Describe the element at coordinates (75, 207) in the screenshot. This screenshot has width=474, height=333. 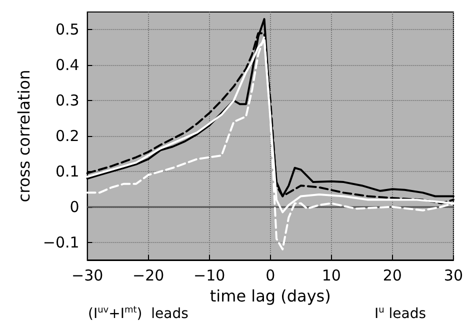
I see `y-tick-label: 0` at that location.